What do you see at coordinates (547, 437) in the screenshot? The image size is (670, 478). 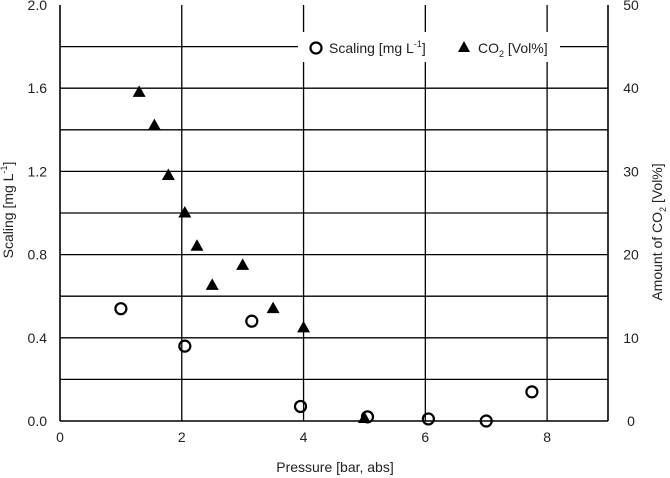 I see `x-tick-label: 8` at bounding box center [547, 437].